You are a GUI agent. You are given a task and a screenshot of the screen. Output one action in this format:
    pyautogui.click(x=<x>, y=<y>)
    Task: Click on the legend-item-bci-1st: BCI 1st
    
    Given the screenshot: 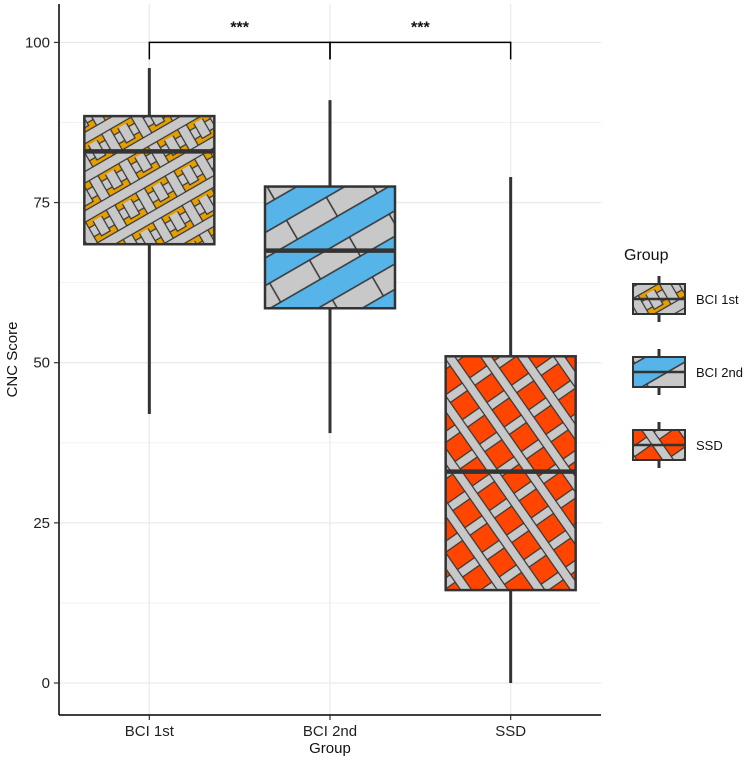 What is the action you would take?
    pyautogui.click(x=685, y=299)
    